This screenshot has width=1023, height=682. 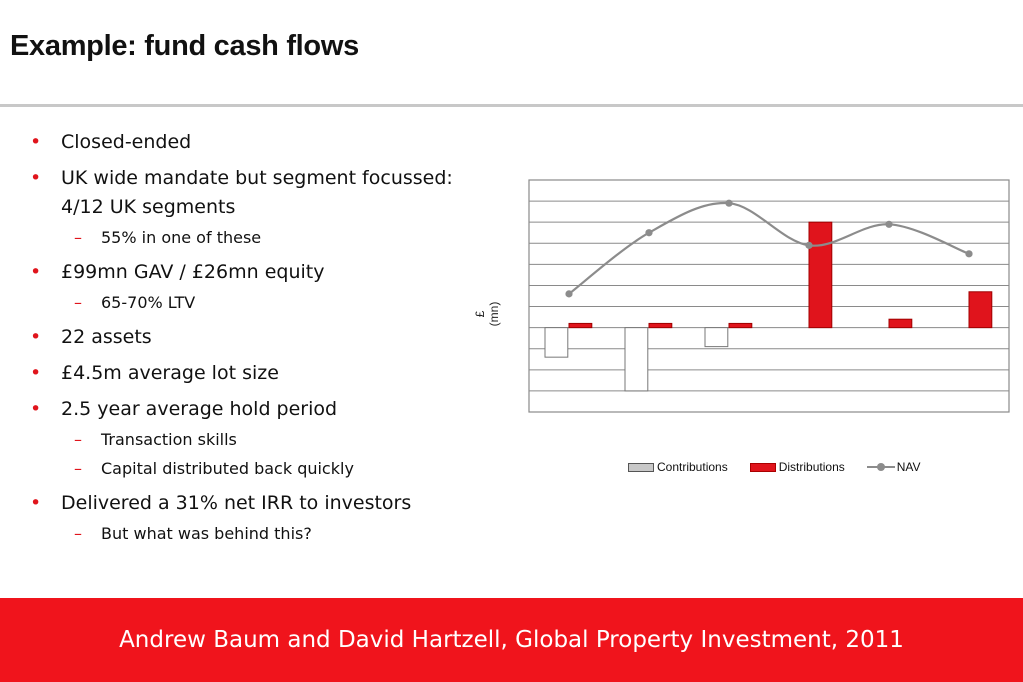 I want to click on sub-bullet-item: – Capital distributed back quickly, so click(x=250, y=469).